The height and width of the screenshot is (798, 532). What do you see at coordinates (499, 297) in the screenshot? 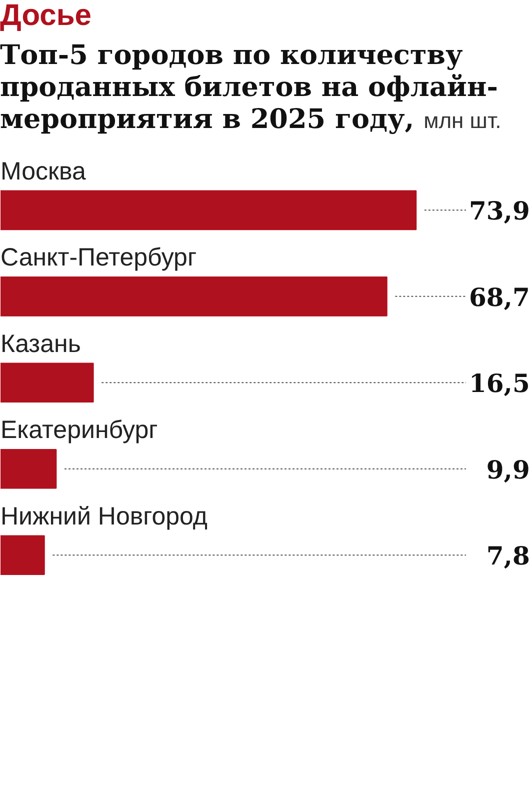
I see `data-label: 68,7` at bounding box center [499, 297].